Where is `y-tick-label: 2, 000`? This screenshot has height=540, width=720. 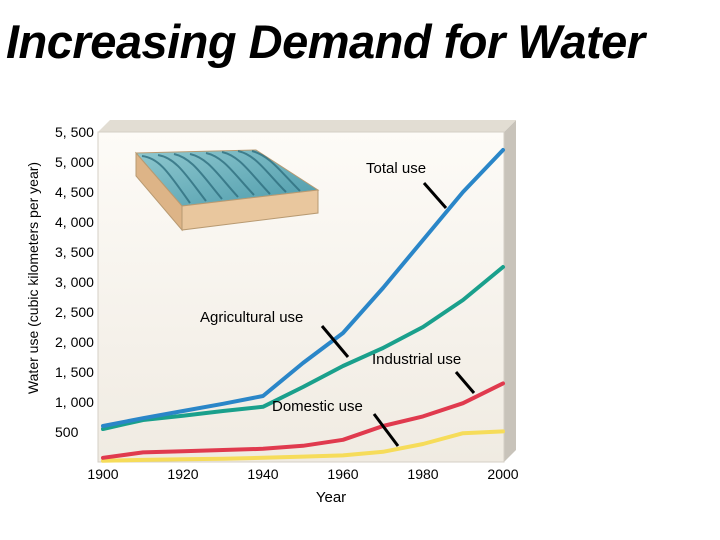 y-tick-label: 2, 000 is located at coordinates (74, 342).